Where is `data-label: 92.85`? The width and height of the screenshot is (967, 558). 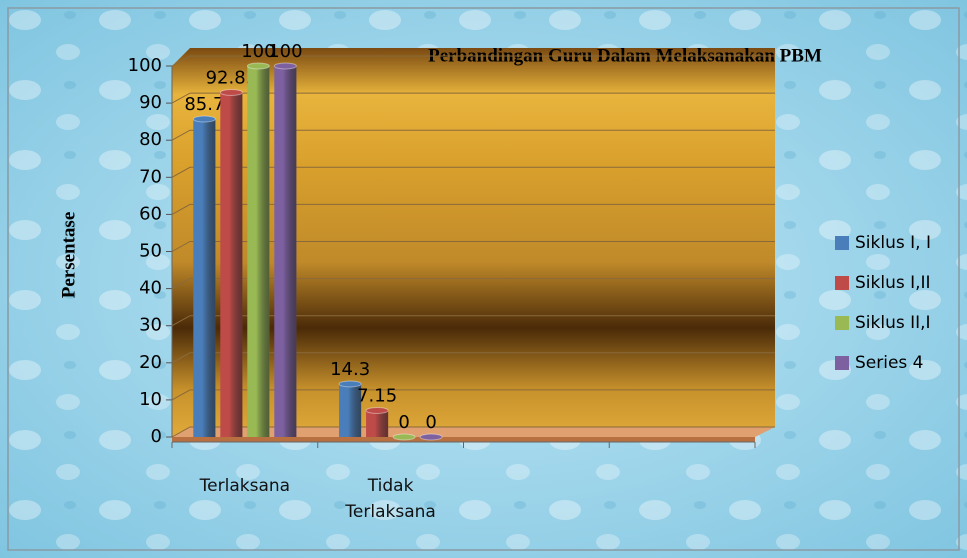 data-label: 92.85 is located at coordinates (232, 78).